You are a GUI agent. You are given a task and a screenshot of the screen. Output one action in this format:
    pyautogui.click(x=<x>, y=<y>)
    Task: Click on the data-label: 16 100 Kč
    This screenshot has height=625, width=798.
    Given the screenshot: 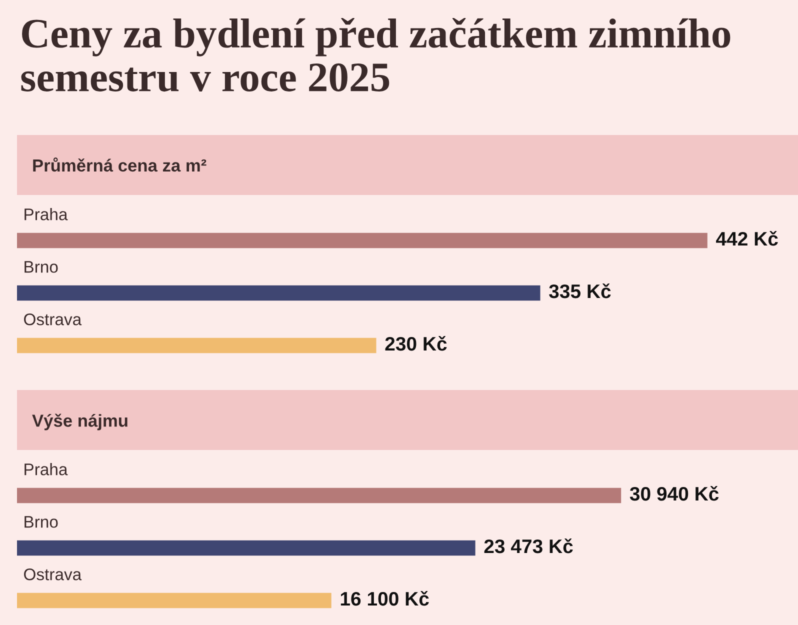 What is the action you would take?
    pyautogui.click(x=384, y=598)
    